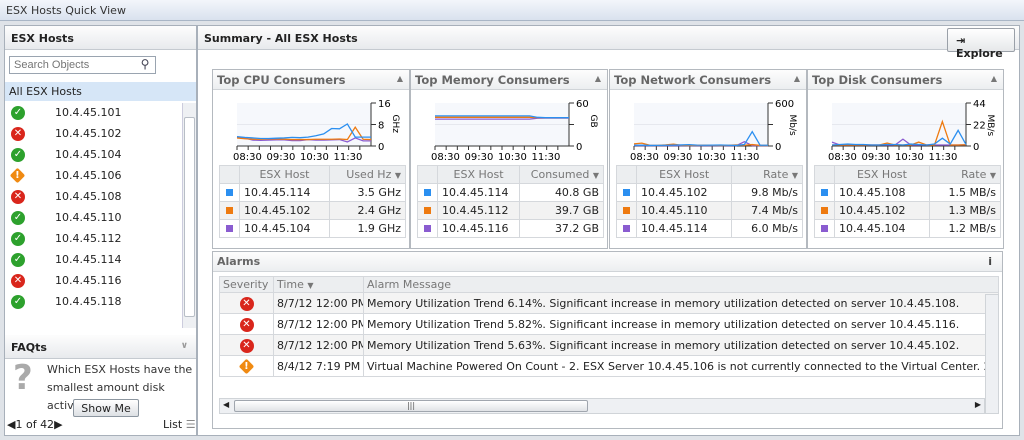 This screenshot has width=1024, height=440. What do you see at coordinates (93, 280) in the screenshot?
I see `host-list-item: ✕ 10.4.45.116` at bounding box center [93, 280].